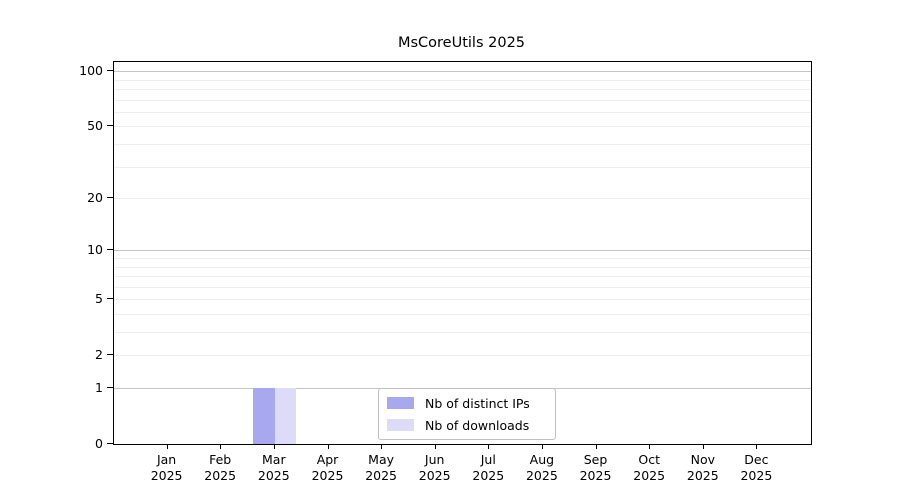 The image size is (900, 500). I want to click on x-tick-label-aug-2025: Aug 2025, so click(541, 467).